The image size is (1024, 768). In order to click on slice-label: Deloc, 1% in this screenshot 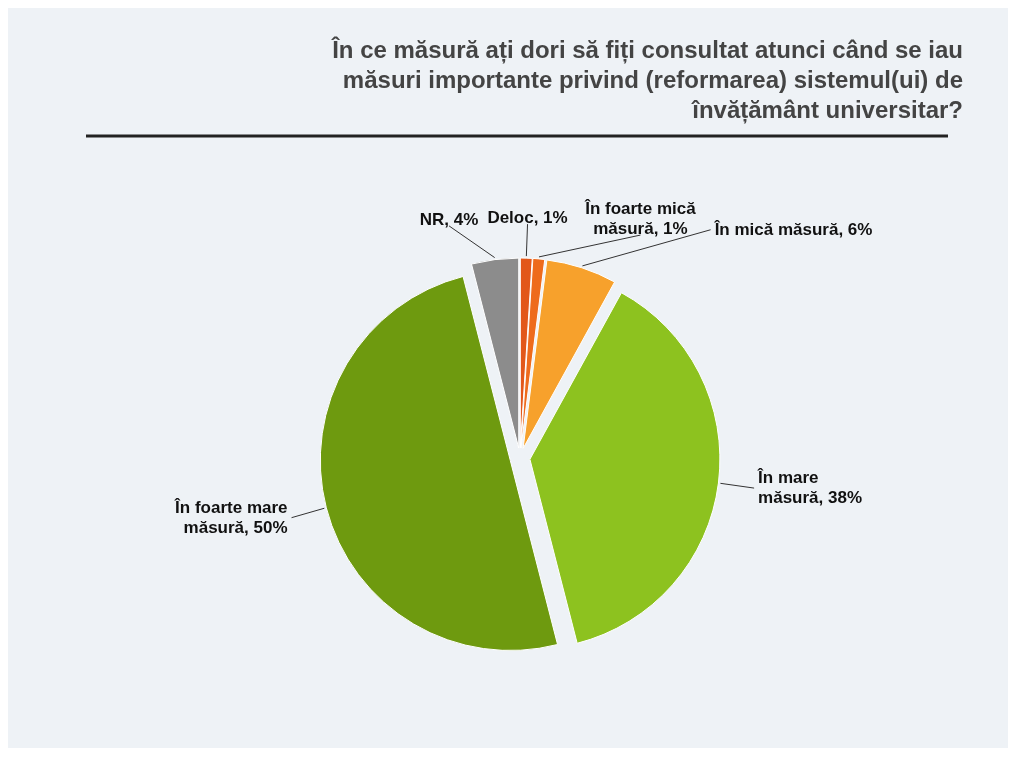, I will do `click(527, 218)`.